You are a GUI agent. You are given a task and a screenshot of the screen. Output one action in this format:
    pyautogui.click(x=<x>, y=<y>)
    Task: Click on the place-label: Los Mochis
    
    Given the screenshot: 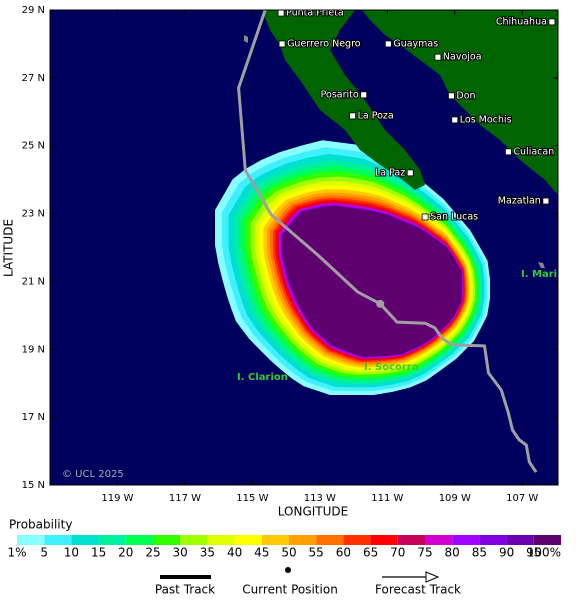 What is the action you would take?
    pyautogui.click(x=486, y=119)
    